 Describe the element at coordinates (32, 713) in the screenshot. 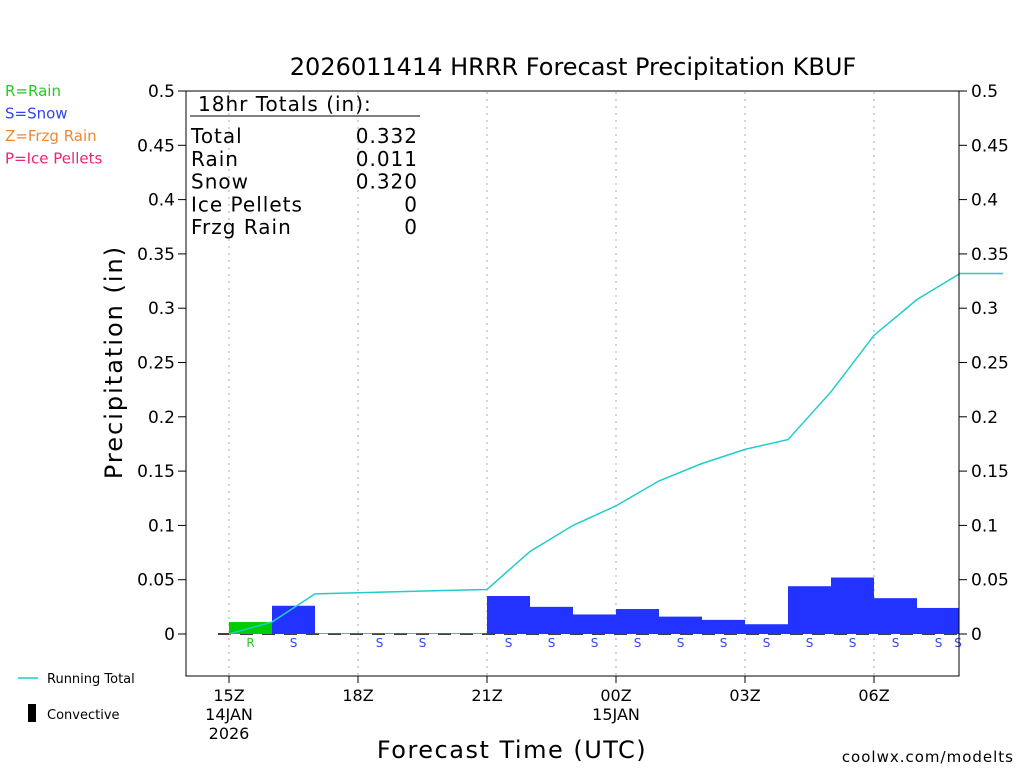

I see `convective-legend-swatch` at that location.